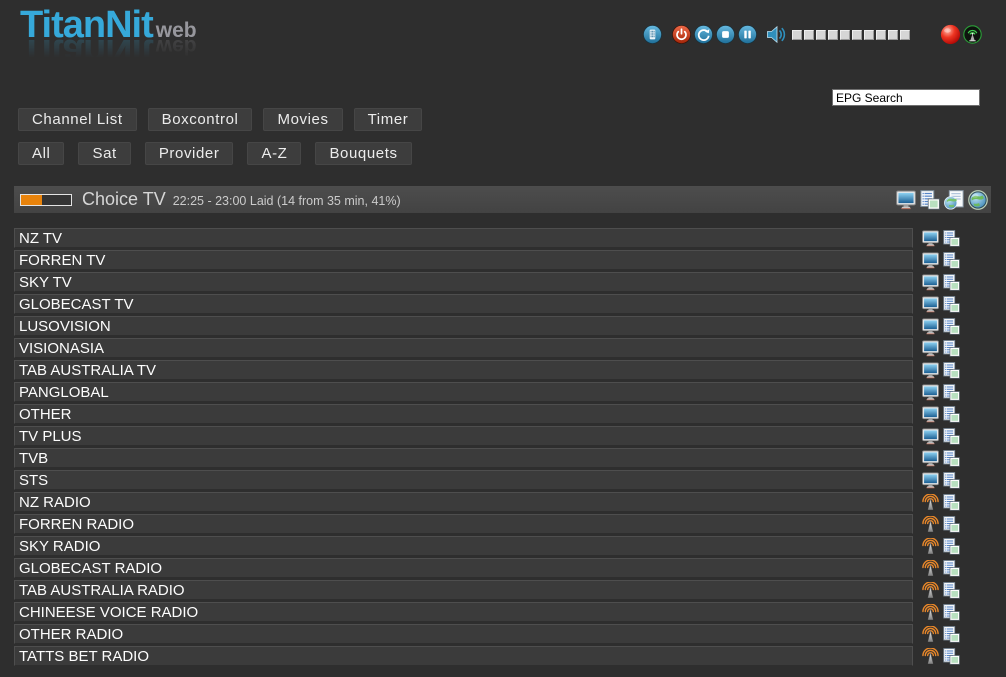 The width and height of the screenshot is (1006, 677). What do you see at coordinates (189, 153) in the screenshot?
I see `filter-tab-provider: Provider` at bounding box center [189, 153].